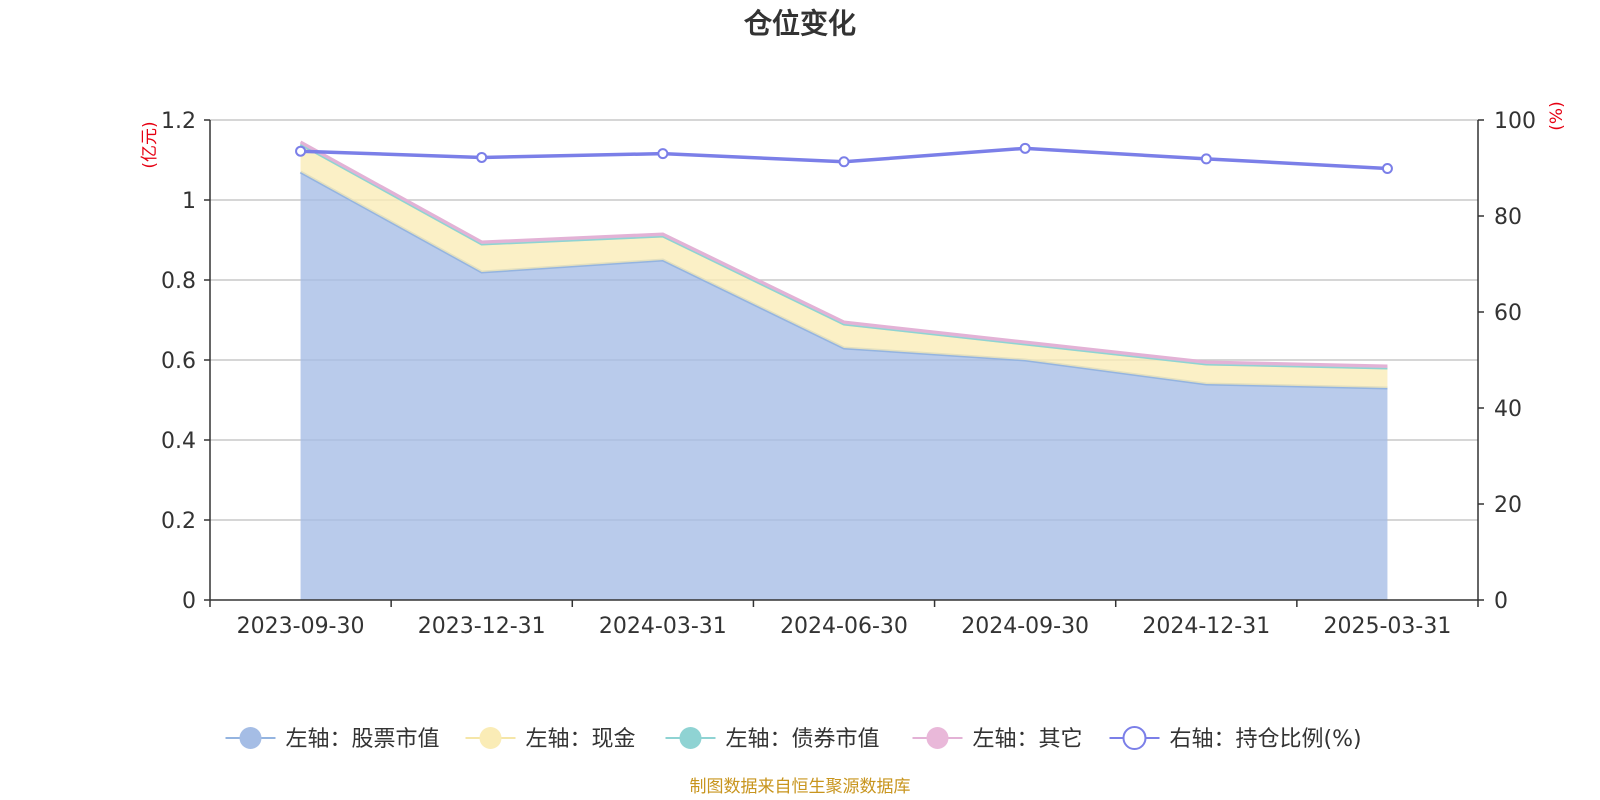 The image size is (1600, 800). I want to click on right-axis-tick-label: 40, so click(1508, 409).